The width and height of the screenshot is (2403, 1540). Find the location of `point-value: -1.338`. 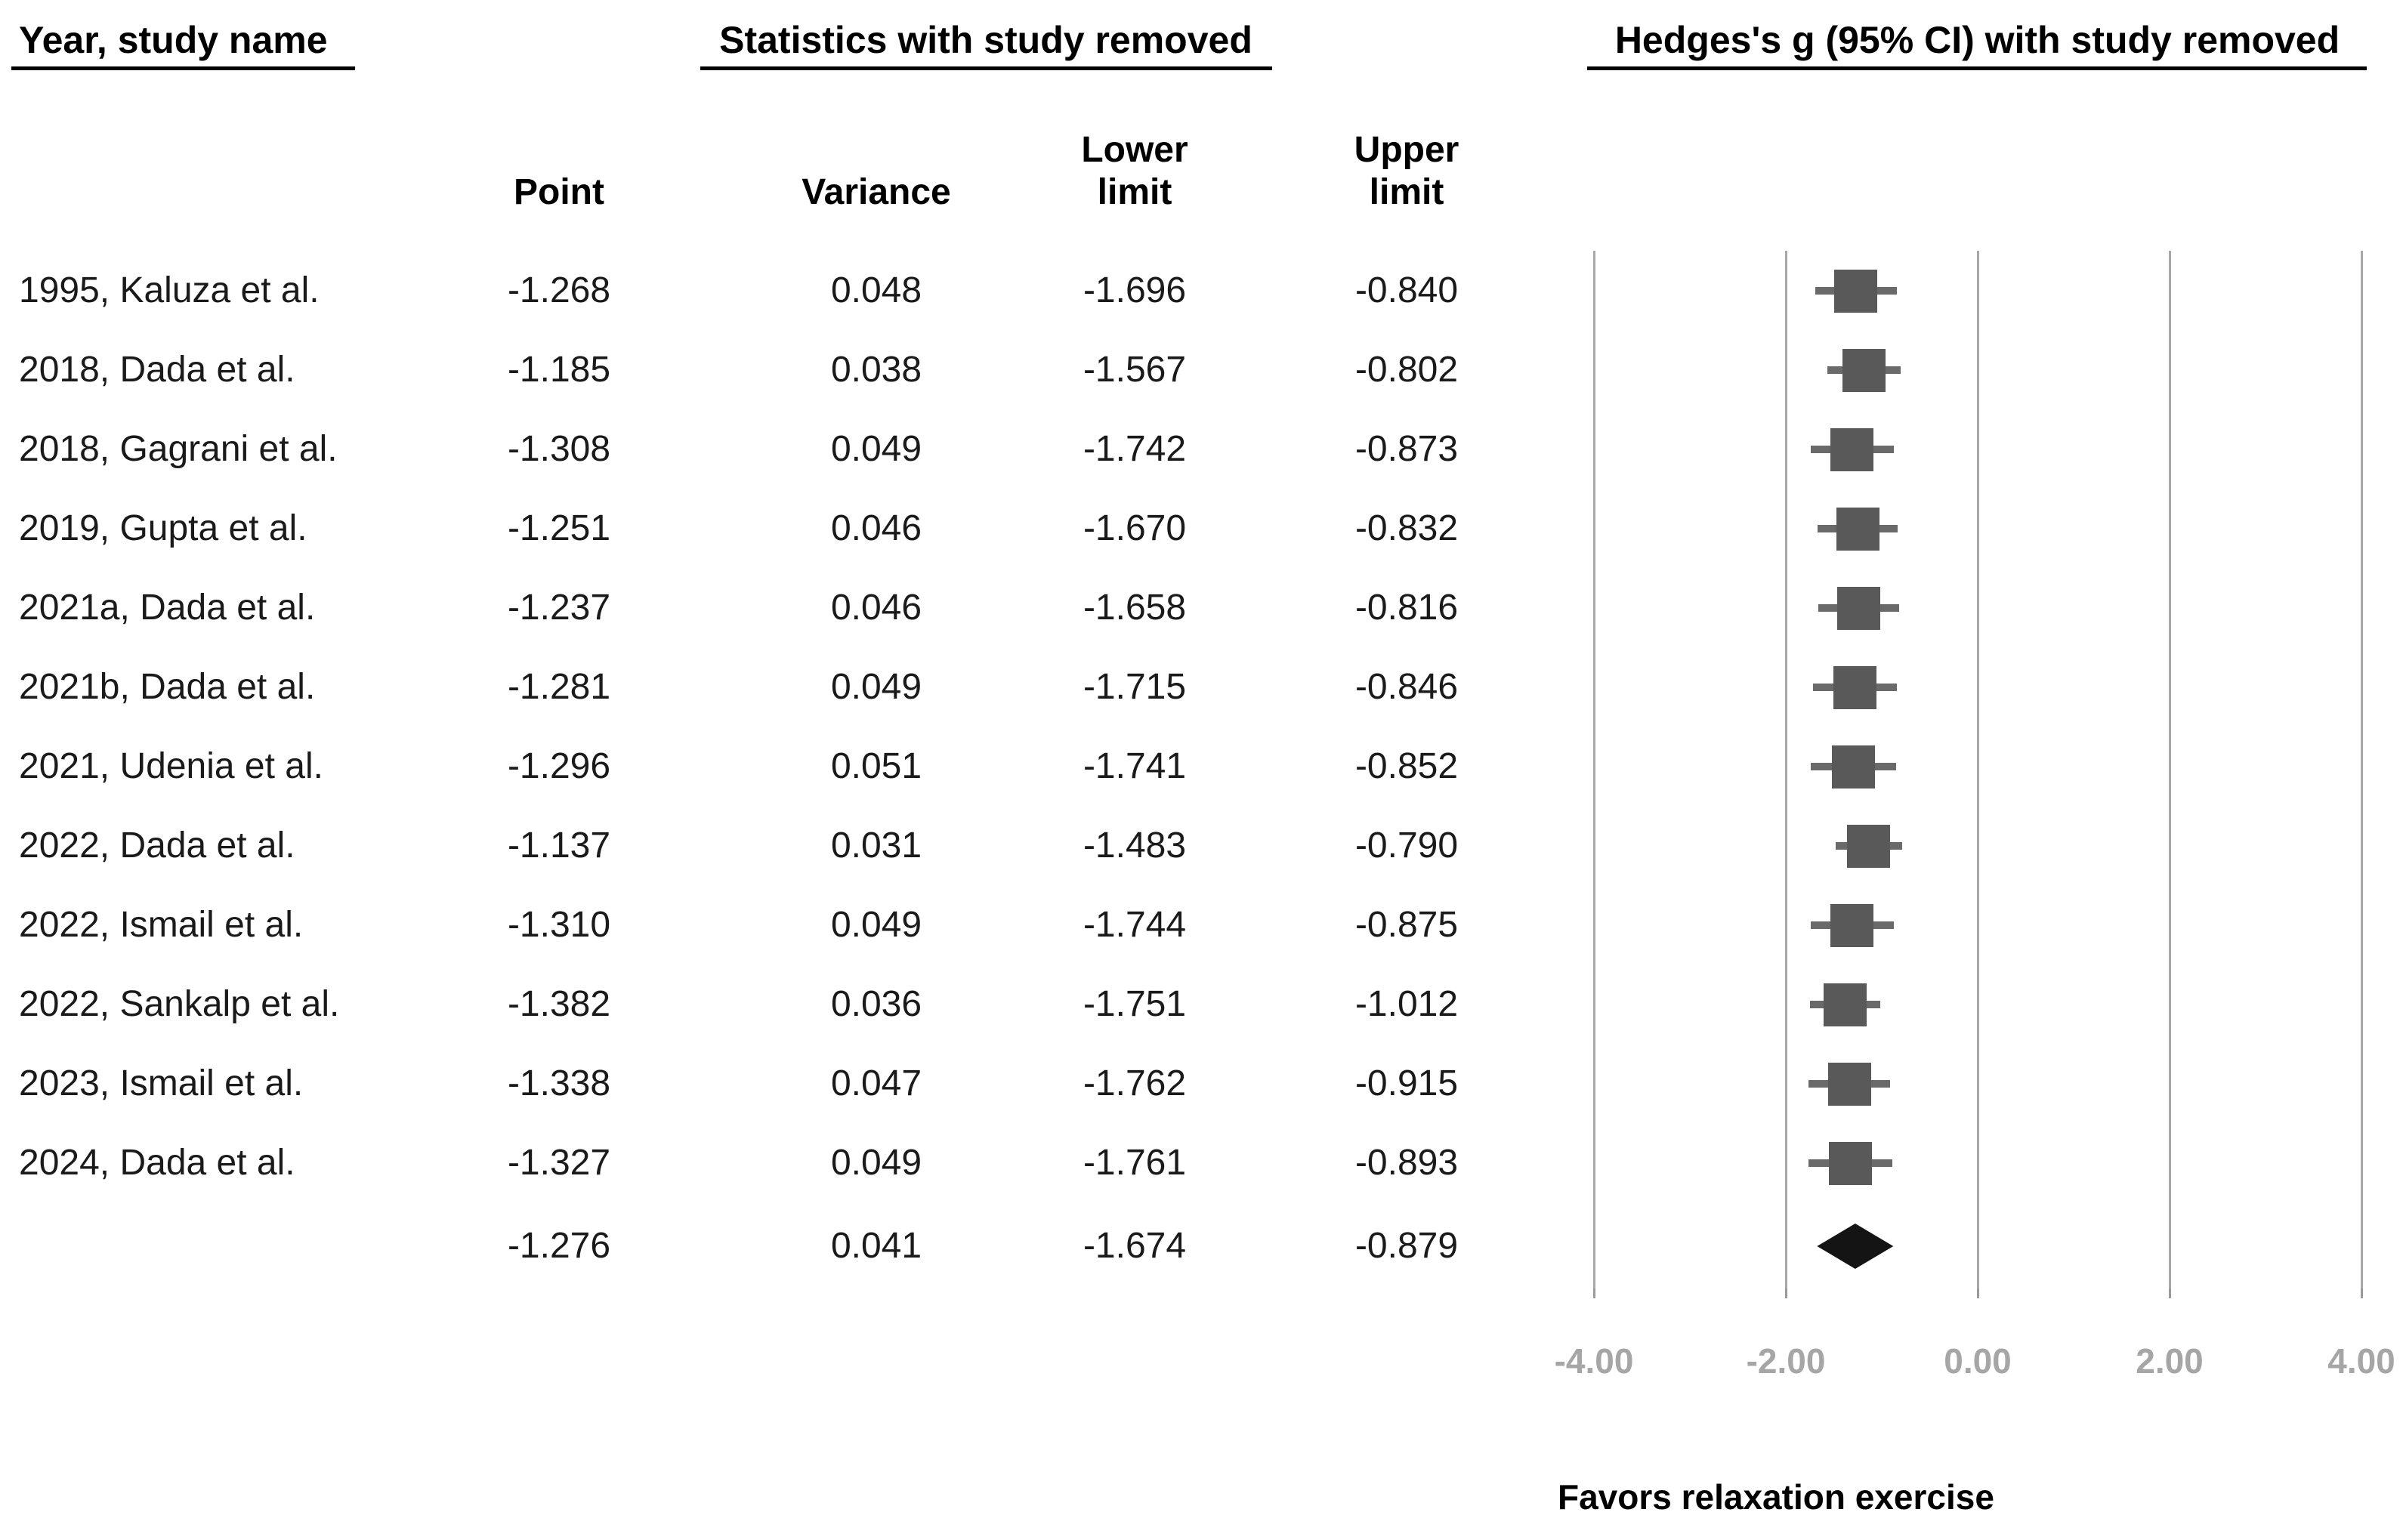

point-value: -1.338 is located at coordinates (559, 1083).